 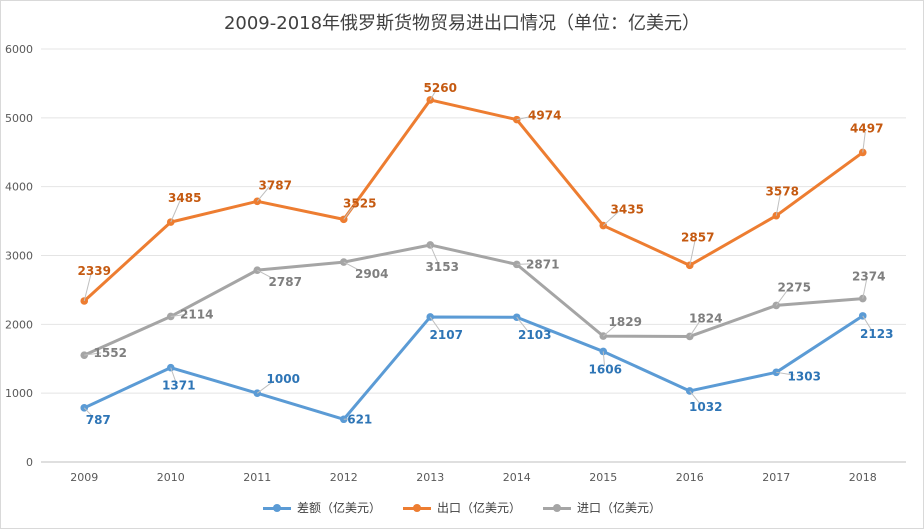 I want to click on data-label: 2904, so click(x=371, y=274).